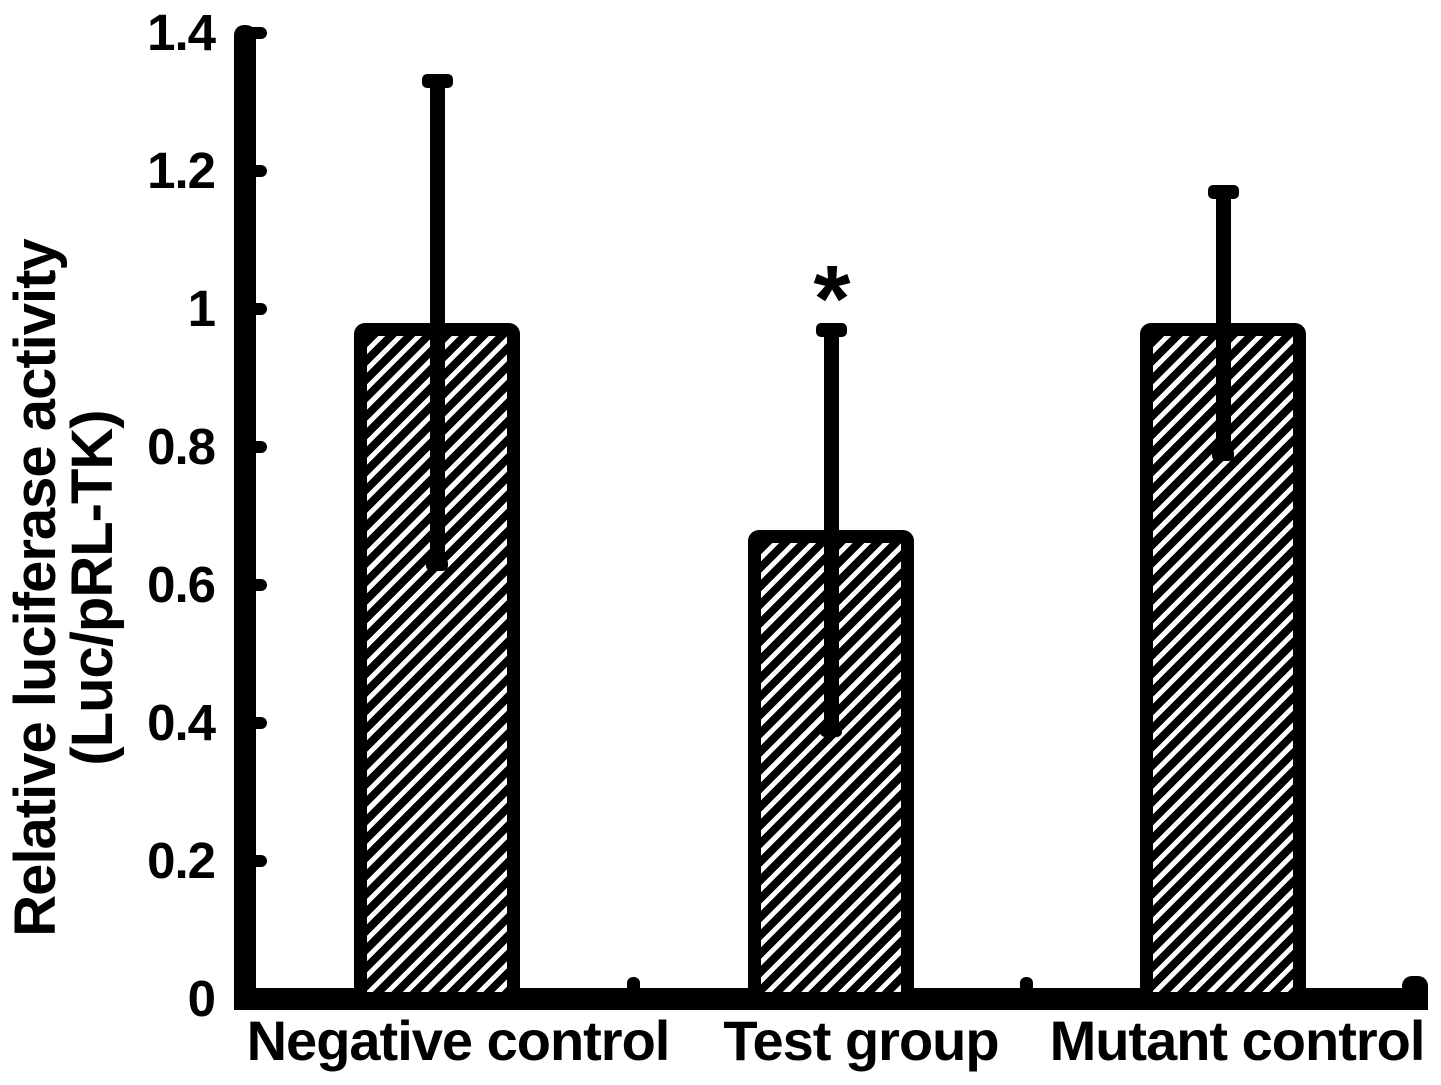 This screenshot has width=1441, height=1085. I want to click on y-tick-label: 1.4, so click(181, 32).